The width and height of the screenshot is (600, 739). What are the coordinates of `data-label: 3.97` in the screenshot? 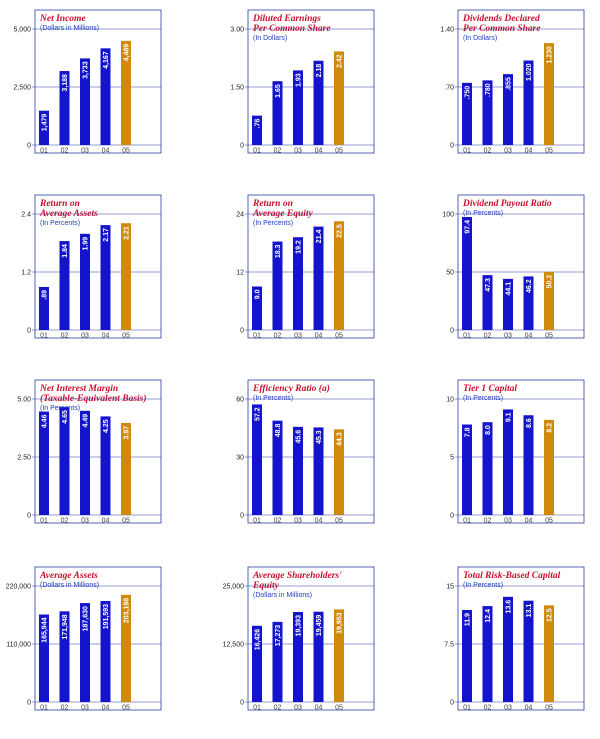 It's located at (127, 433).